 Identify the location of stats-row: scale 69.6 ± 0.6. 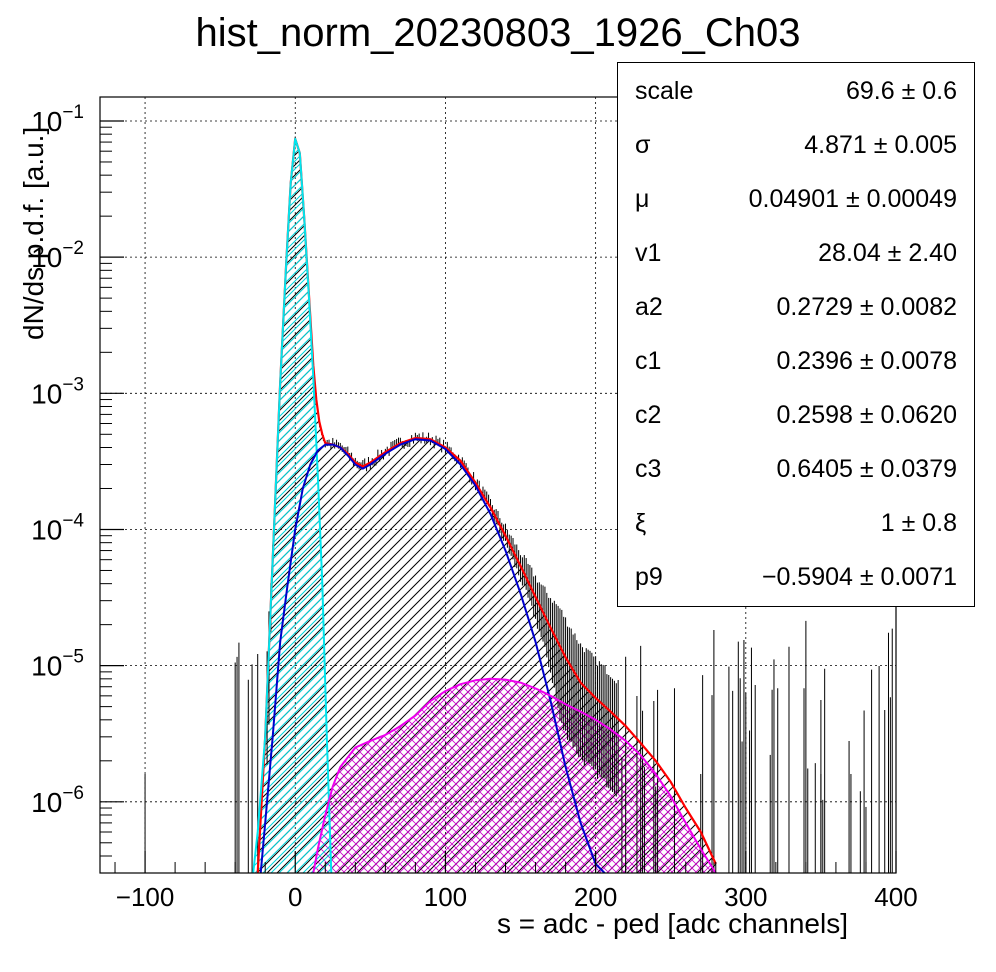
(796, 90).